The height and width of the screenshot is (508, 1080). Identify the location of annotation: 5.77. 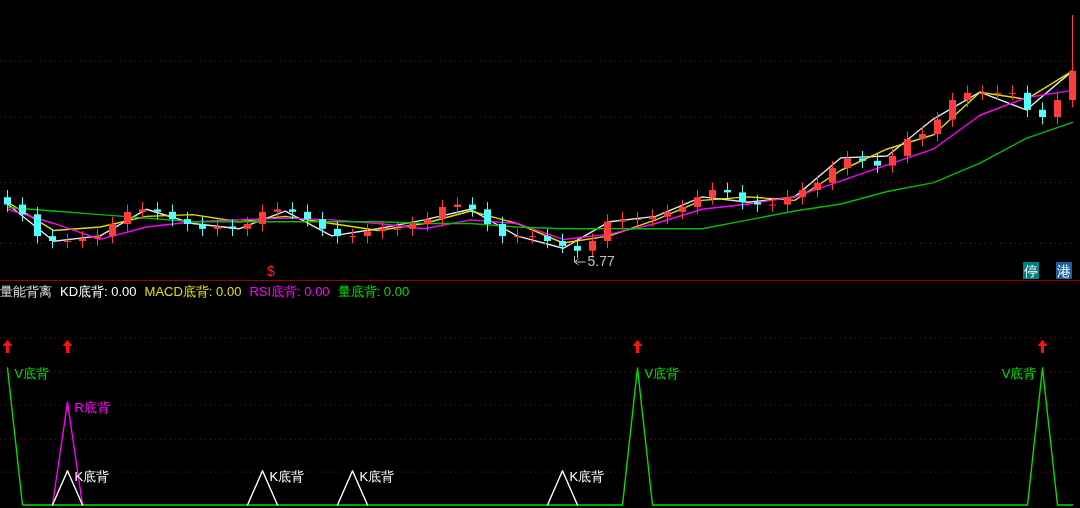
(601, 261).